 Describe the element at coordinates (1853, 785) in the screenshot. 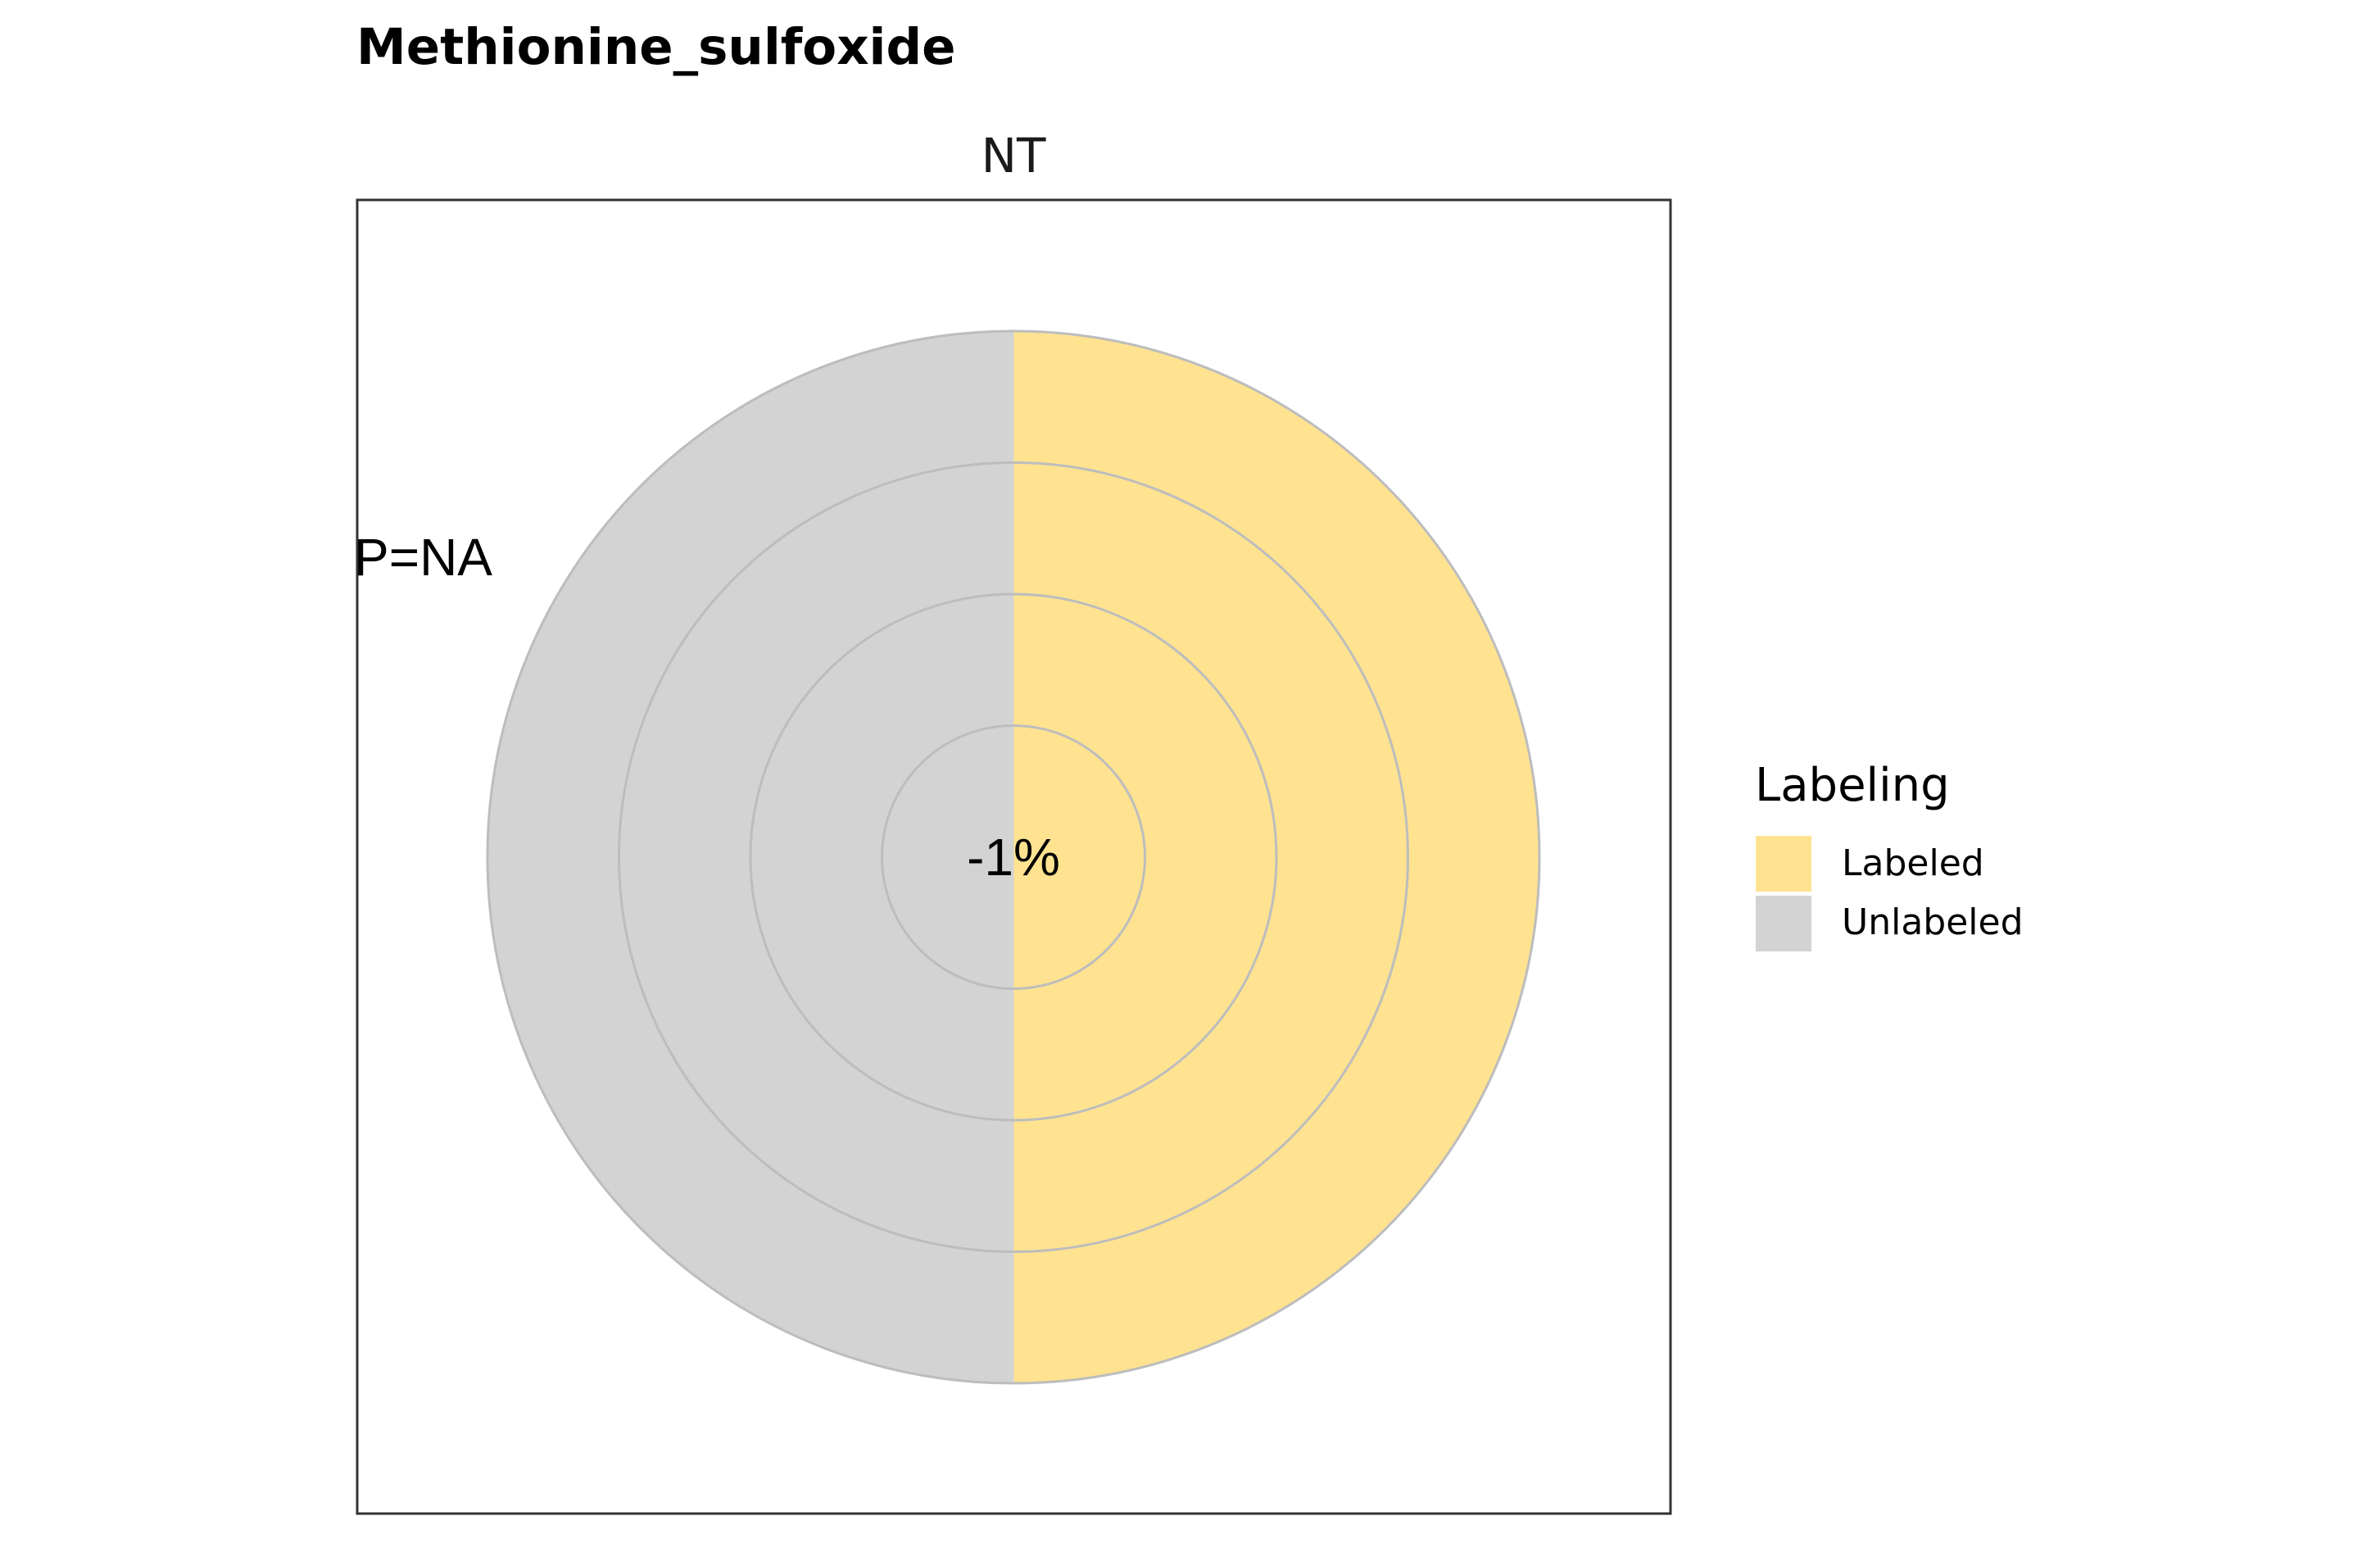

I see `legend-title: Labeling` at that location.